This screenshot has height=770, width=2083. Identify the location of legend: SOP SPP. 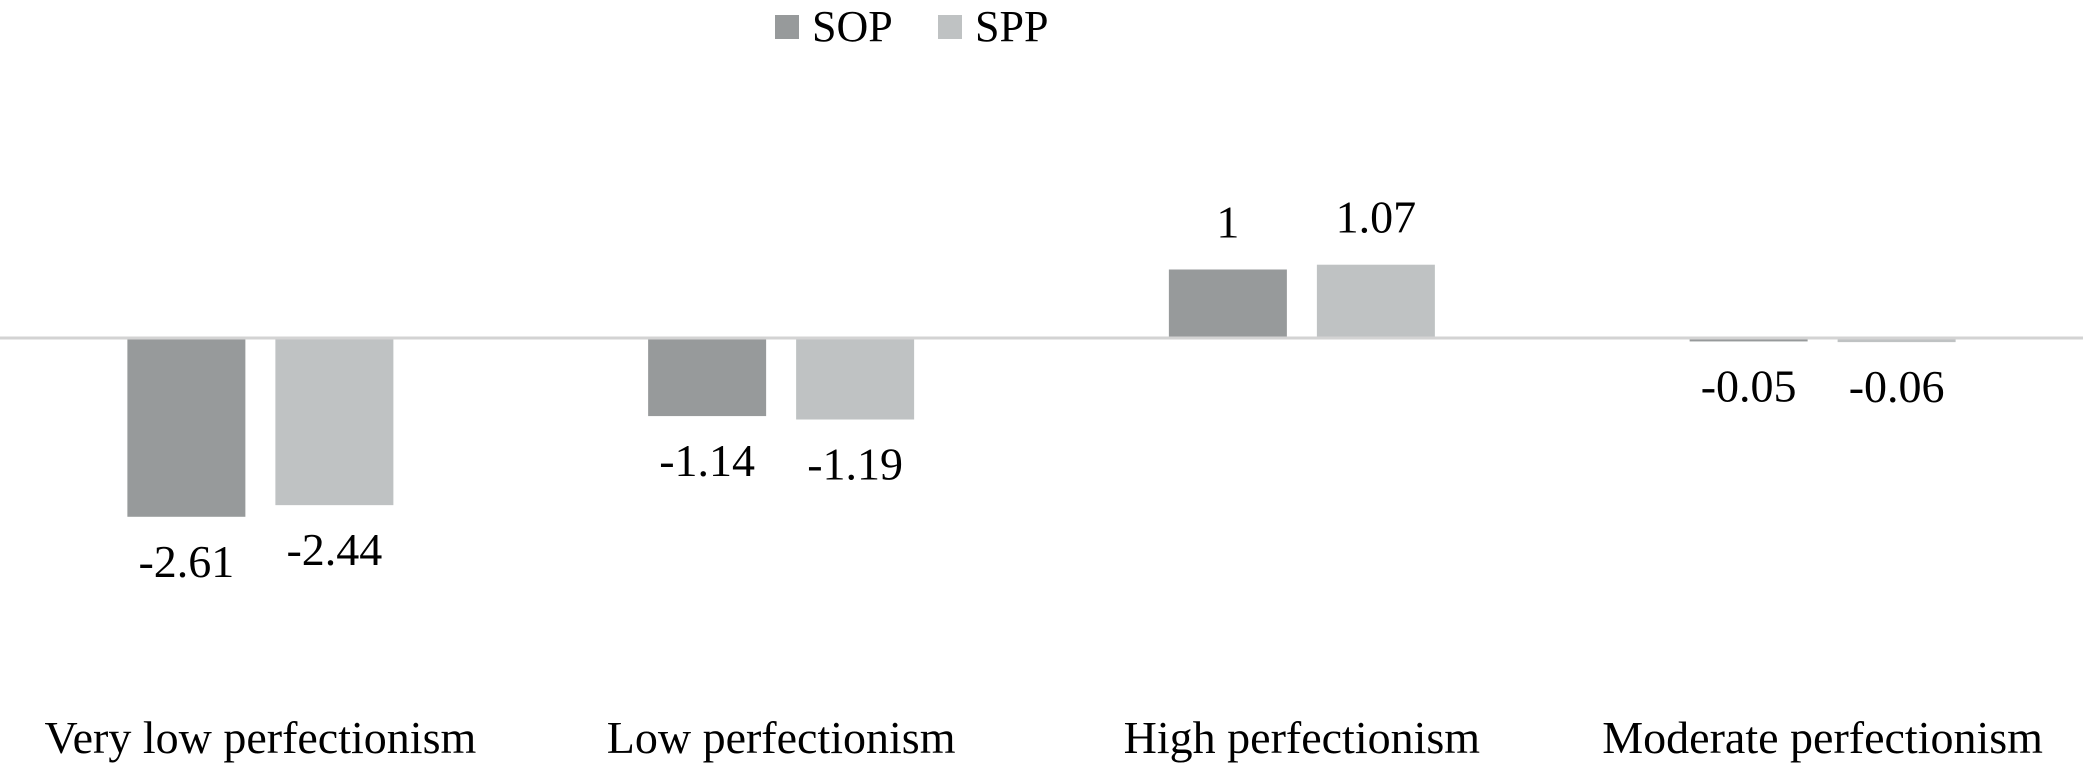
(911, 26).